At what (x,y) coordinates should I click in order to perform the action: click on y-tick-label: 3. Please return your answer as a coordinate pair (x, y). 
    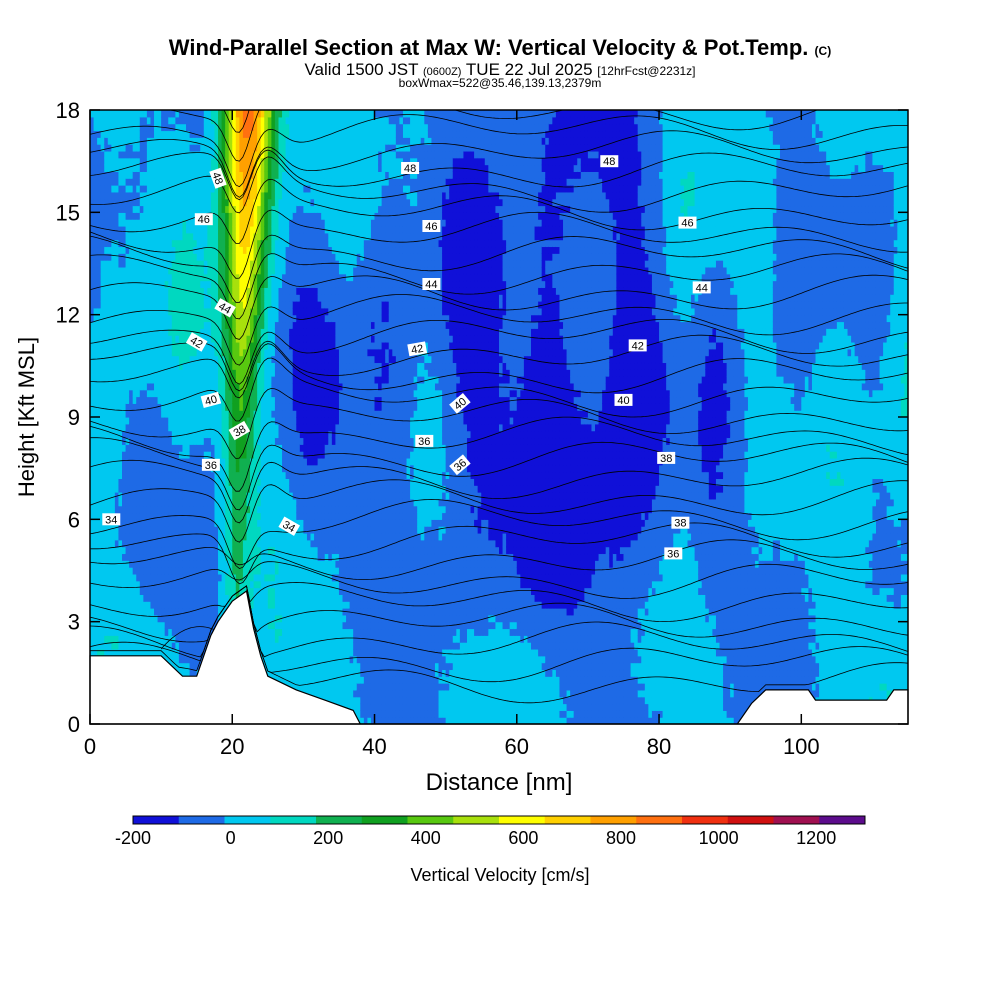
    Looking at the image, I should click on (74, 622).